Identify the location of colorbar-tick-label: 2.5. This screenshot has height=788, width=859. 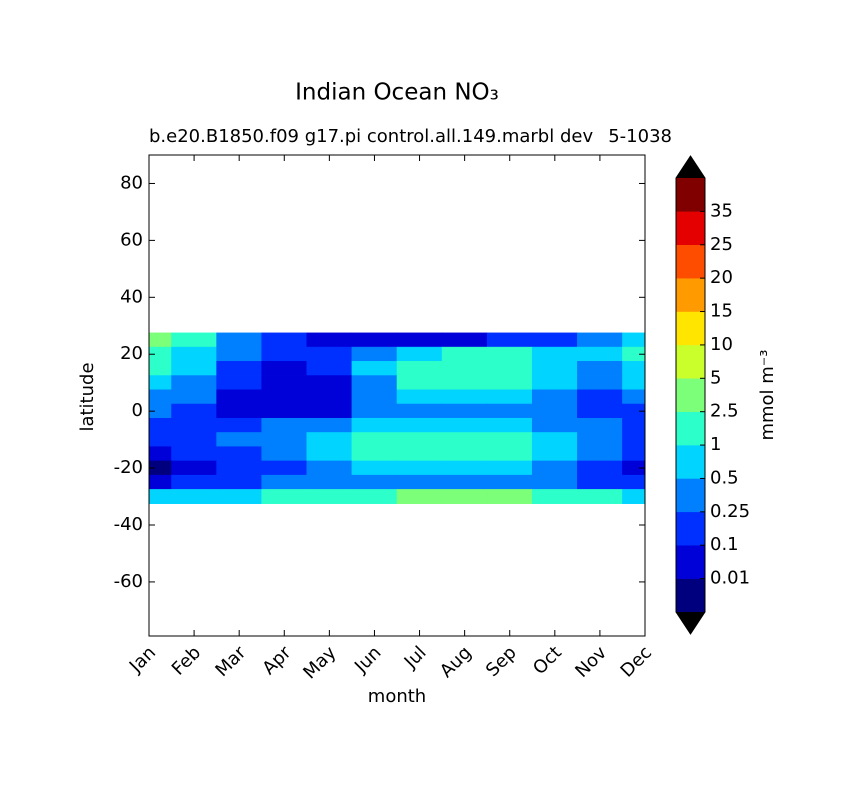
(724, 411).